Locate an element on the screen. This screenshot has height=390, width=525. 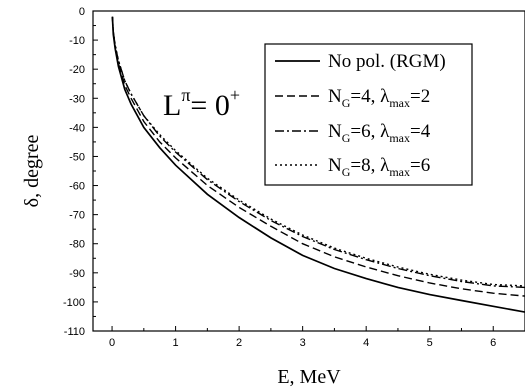
x-tick-label: 4 is located at coordinates (366, 343).